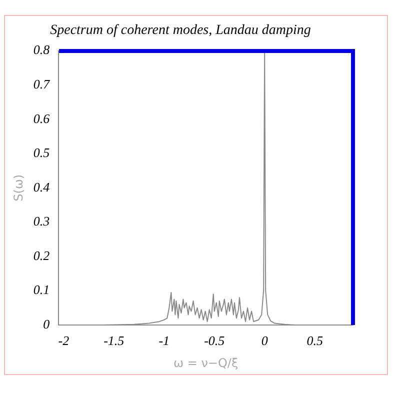 The width and height of the screenshot is (393, 393). What do you see at coordinates (41, 255) in the screenshot?
I see `y-tick-label: 0.2` at bounding box center [41, 255].